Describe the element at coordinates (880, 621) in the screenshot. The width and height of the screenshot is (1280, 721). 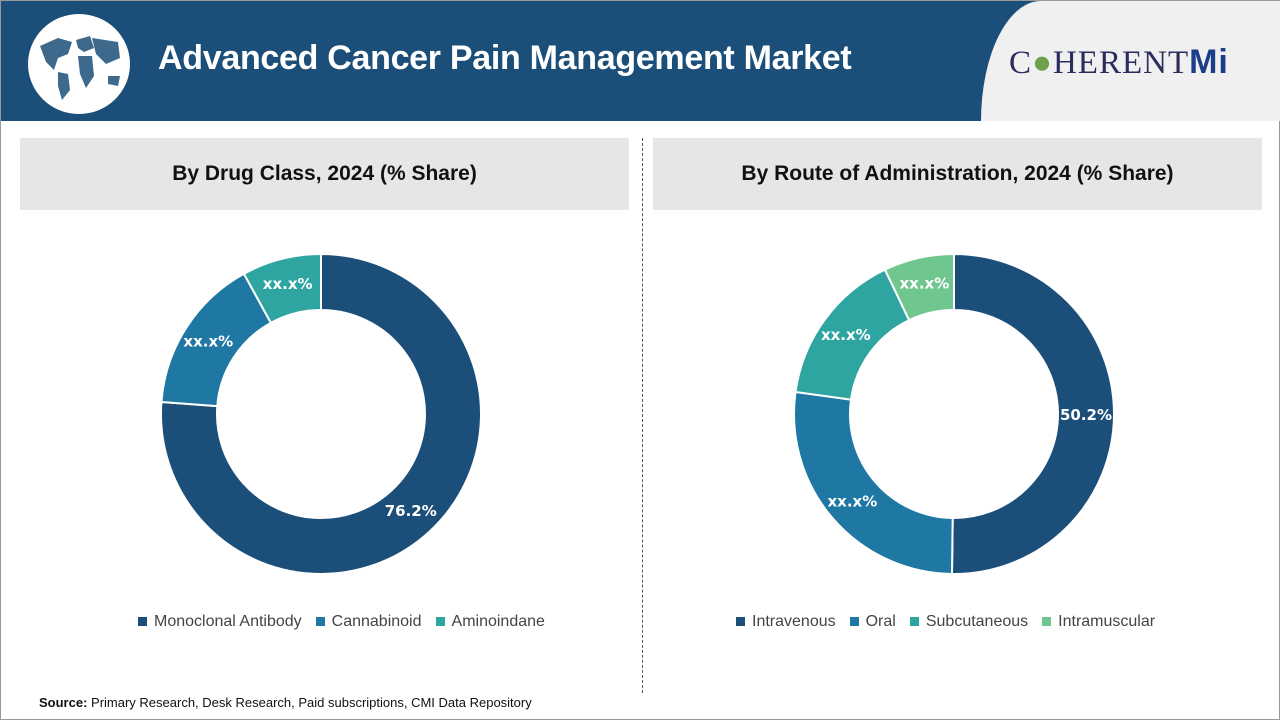
I see `legend-label: Oral` at that location.